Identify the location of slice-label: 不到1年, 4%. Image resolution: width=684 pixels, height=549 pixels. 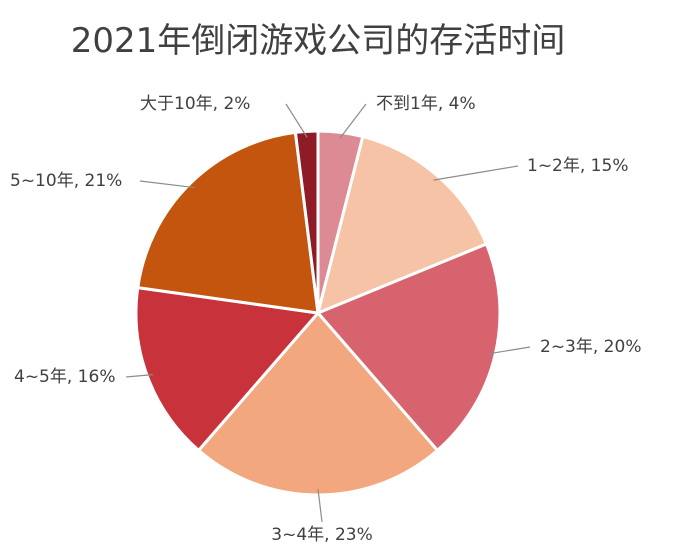
(426, 104).